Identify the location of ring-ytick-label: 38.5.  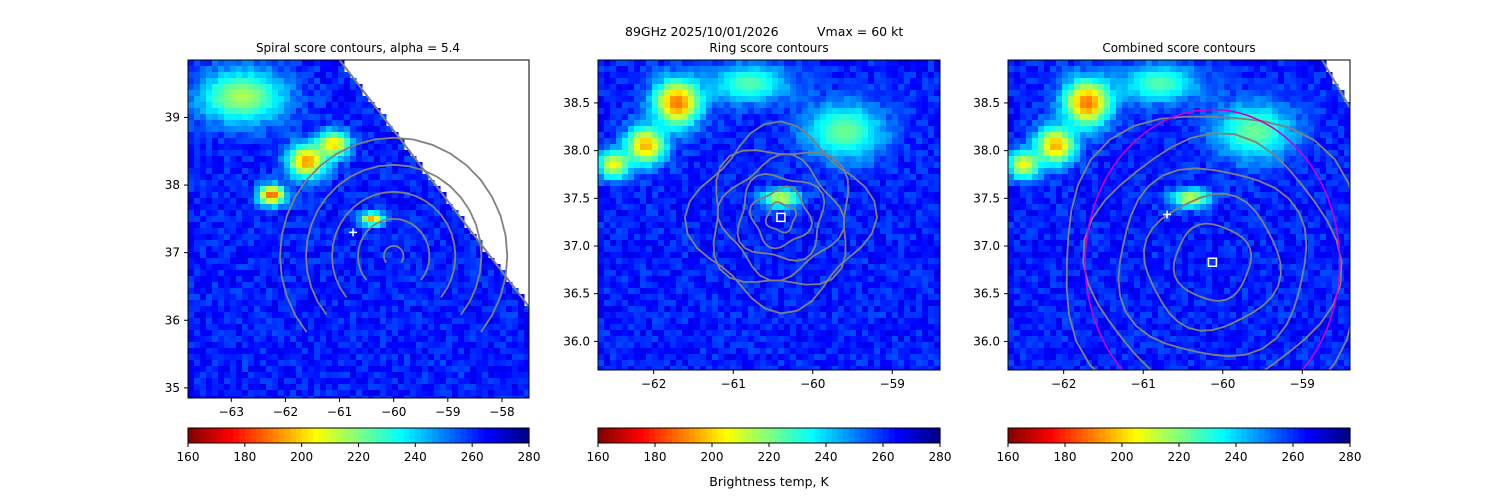
(576, 103).